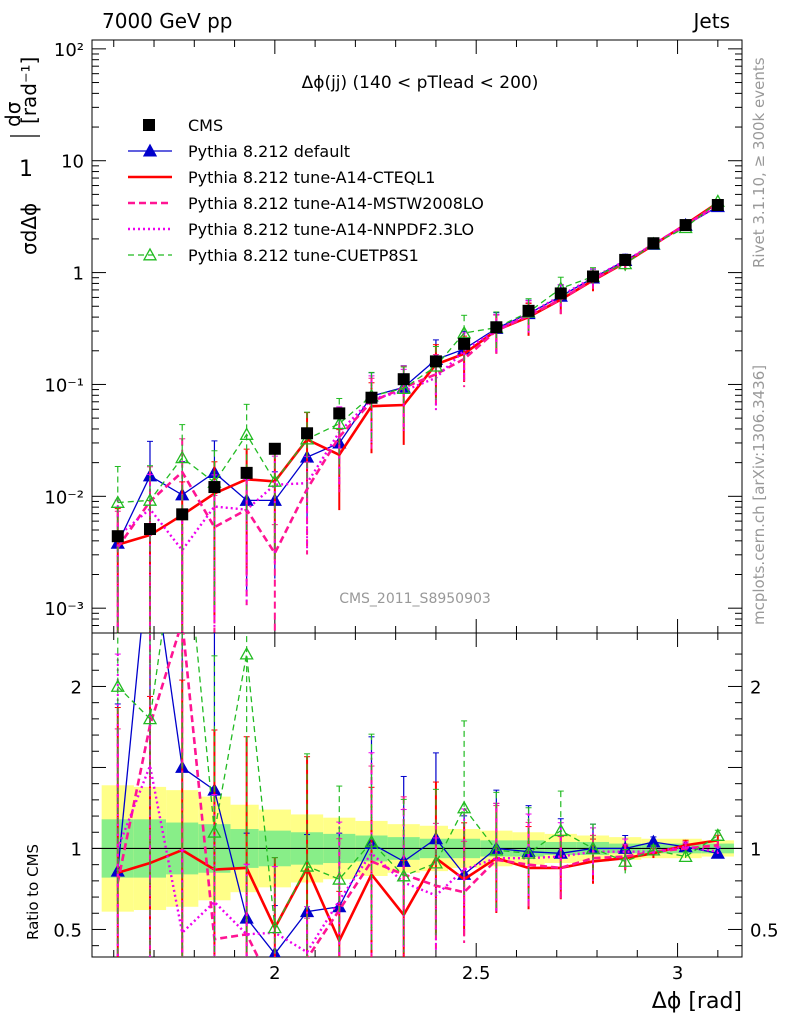  What do you see at coordinates (415, 599) in the screenshot?
I see `watermark-label: CMS_2011_S8950903` at bounding box center [415, 599].